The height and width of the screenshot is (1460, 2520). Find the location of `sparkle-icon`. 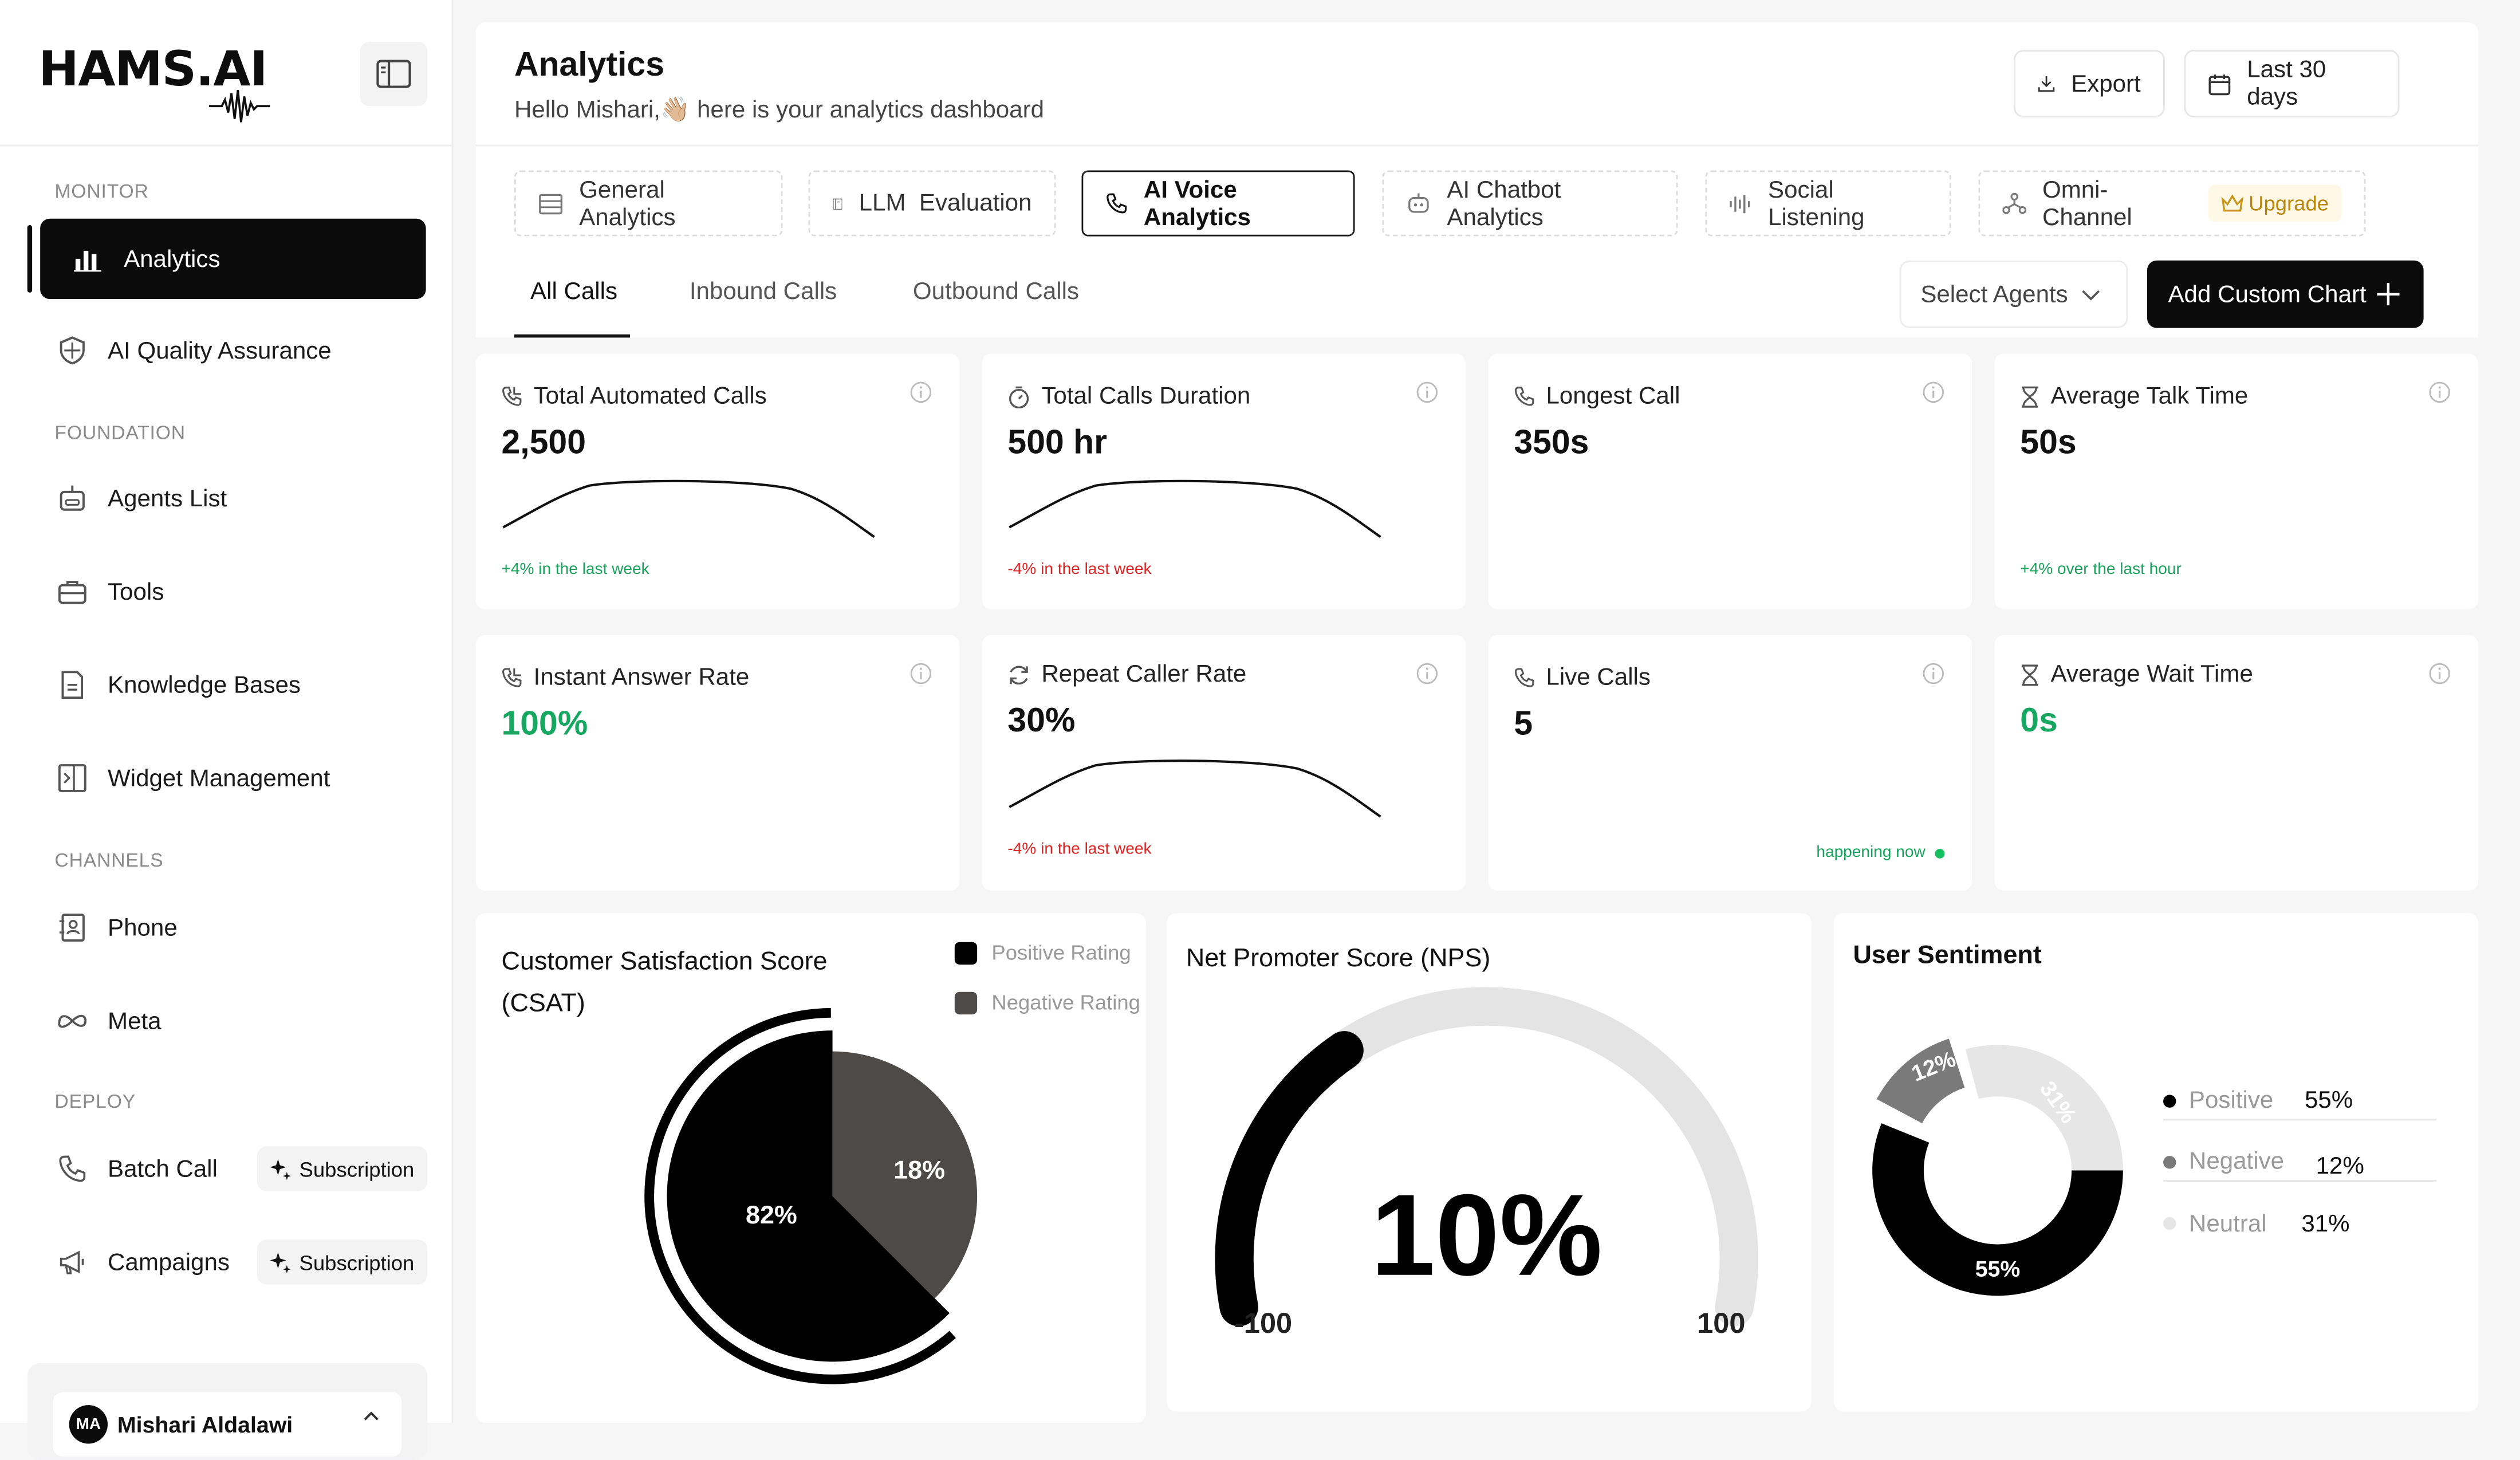

sparkle-icon is located at coordinates (281, 1168).